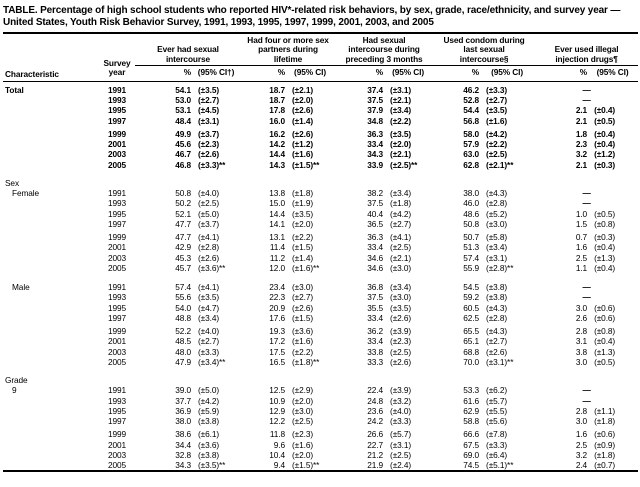  I want to click on ci-cell: (±3.1), so click(209, 120).